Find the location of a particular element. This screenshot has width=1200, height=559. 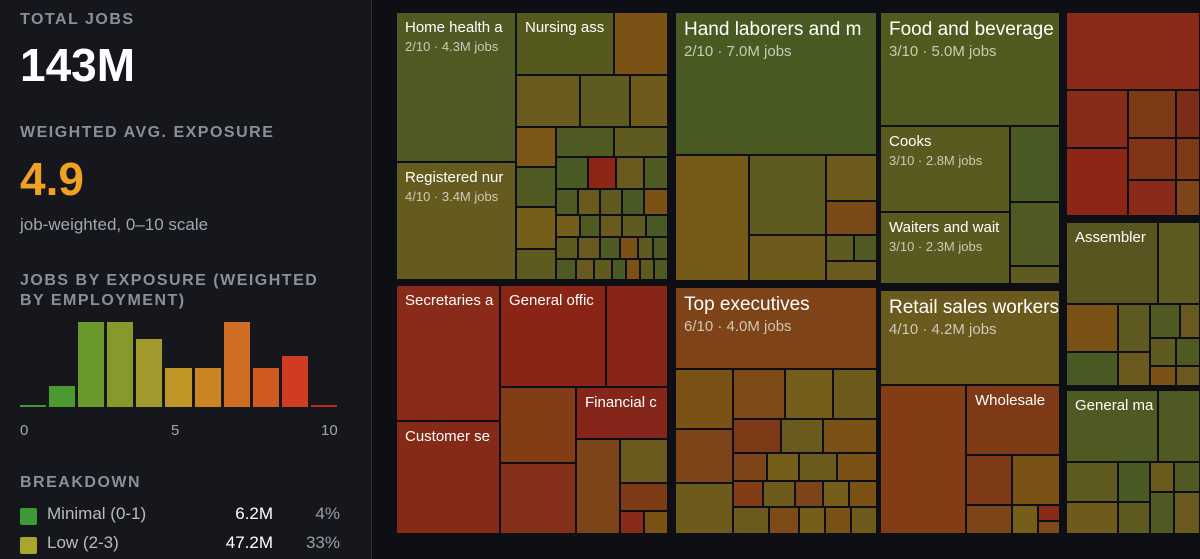

treemap-tile: Retail sales workers 4/10 · 4.2M jobs is located at coordinates (970, 337).